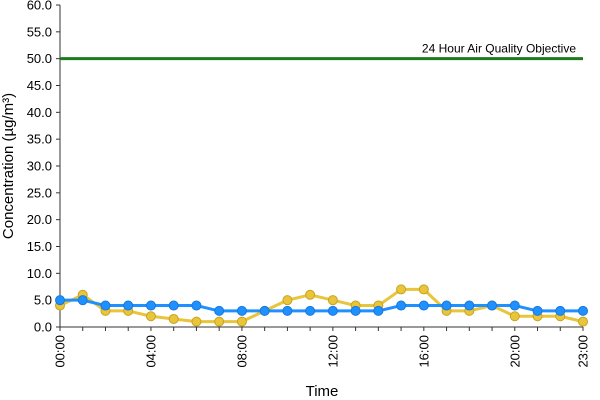  I want to click on y-tick-label: 30.0, so click(39, 166).